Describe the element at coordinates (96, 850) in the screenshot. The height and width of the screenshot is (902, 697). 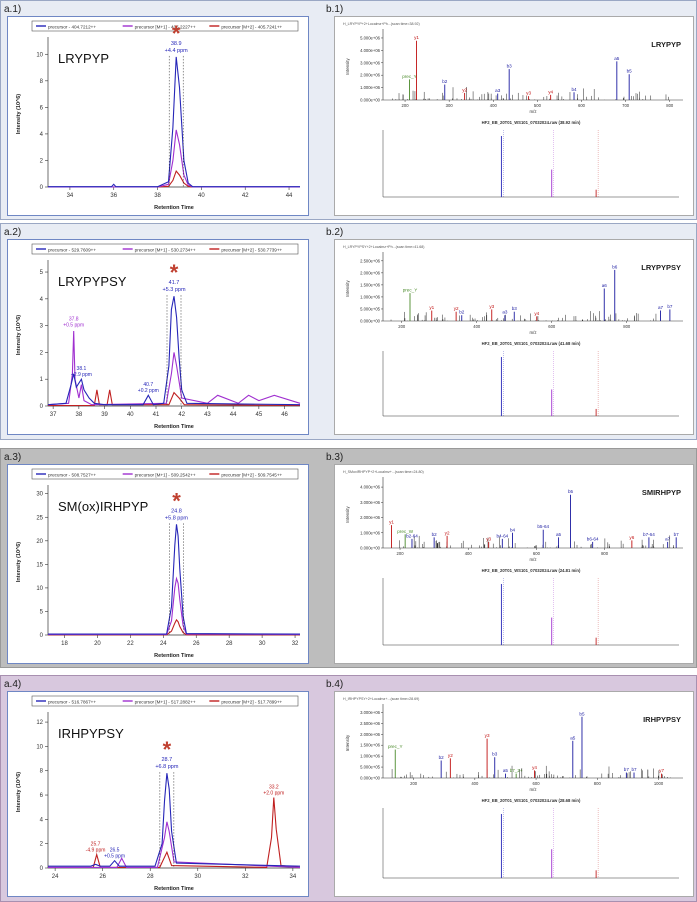
I see `side-peak-ppm: -4.9 ppm` at that location.